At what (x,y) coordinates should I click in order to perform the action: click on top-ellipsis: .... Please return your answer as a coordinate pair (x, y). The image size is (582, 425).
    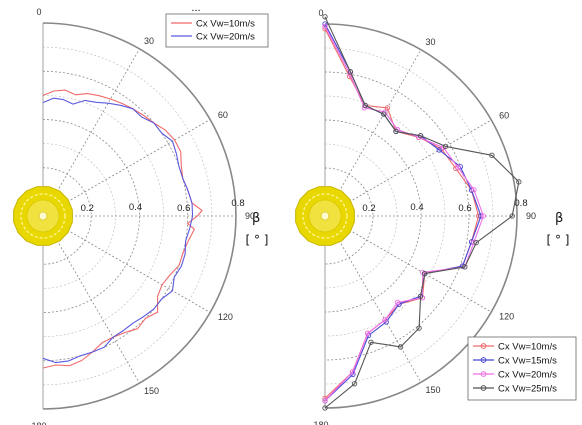
    Looking at the image, I should click on (195, 8).